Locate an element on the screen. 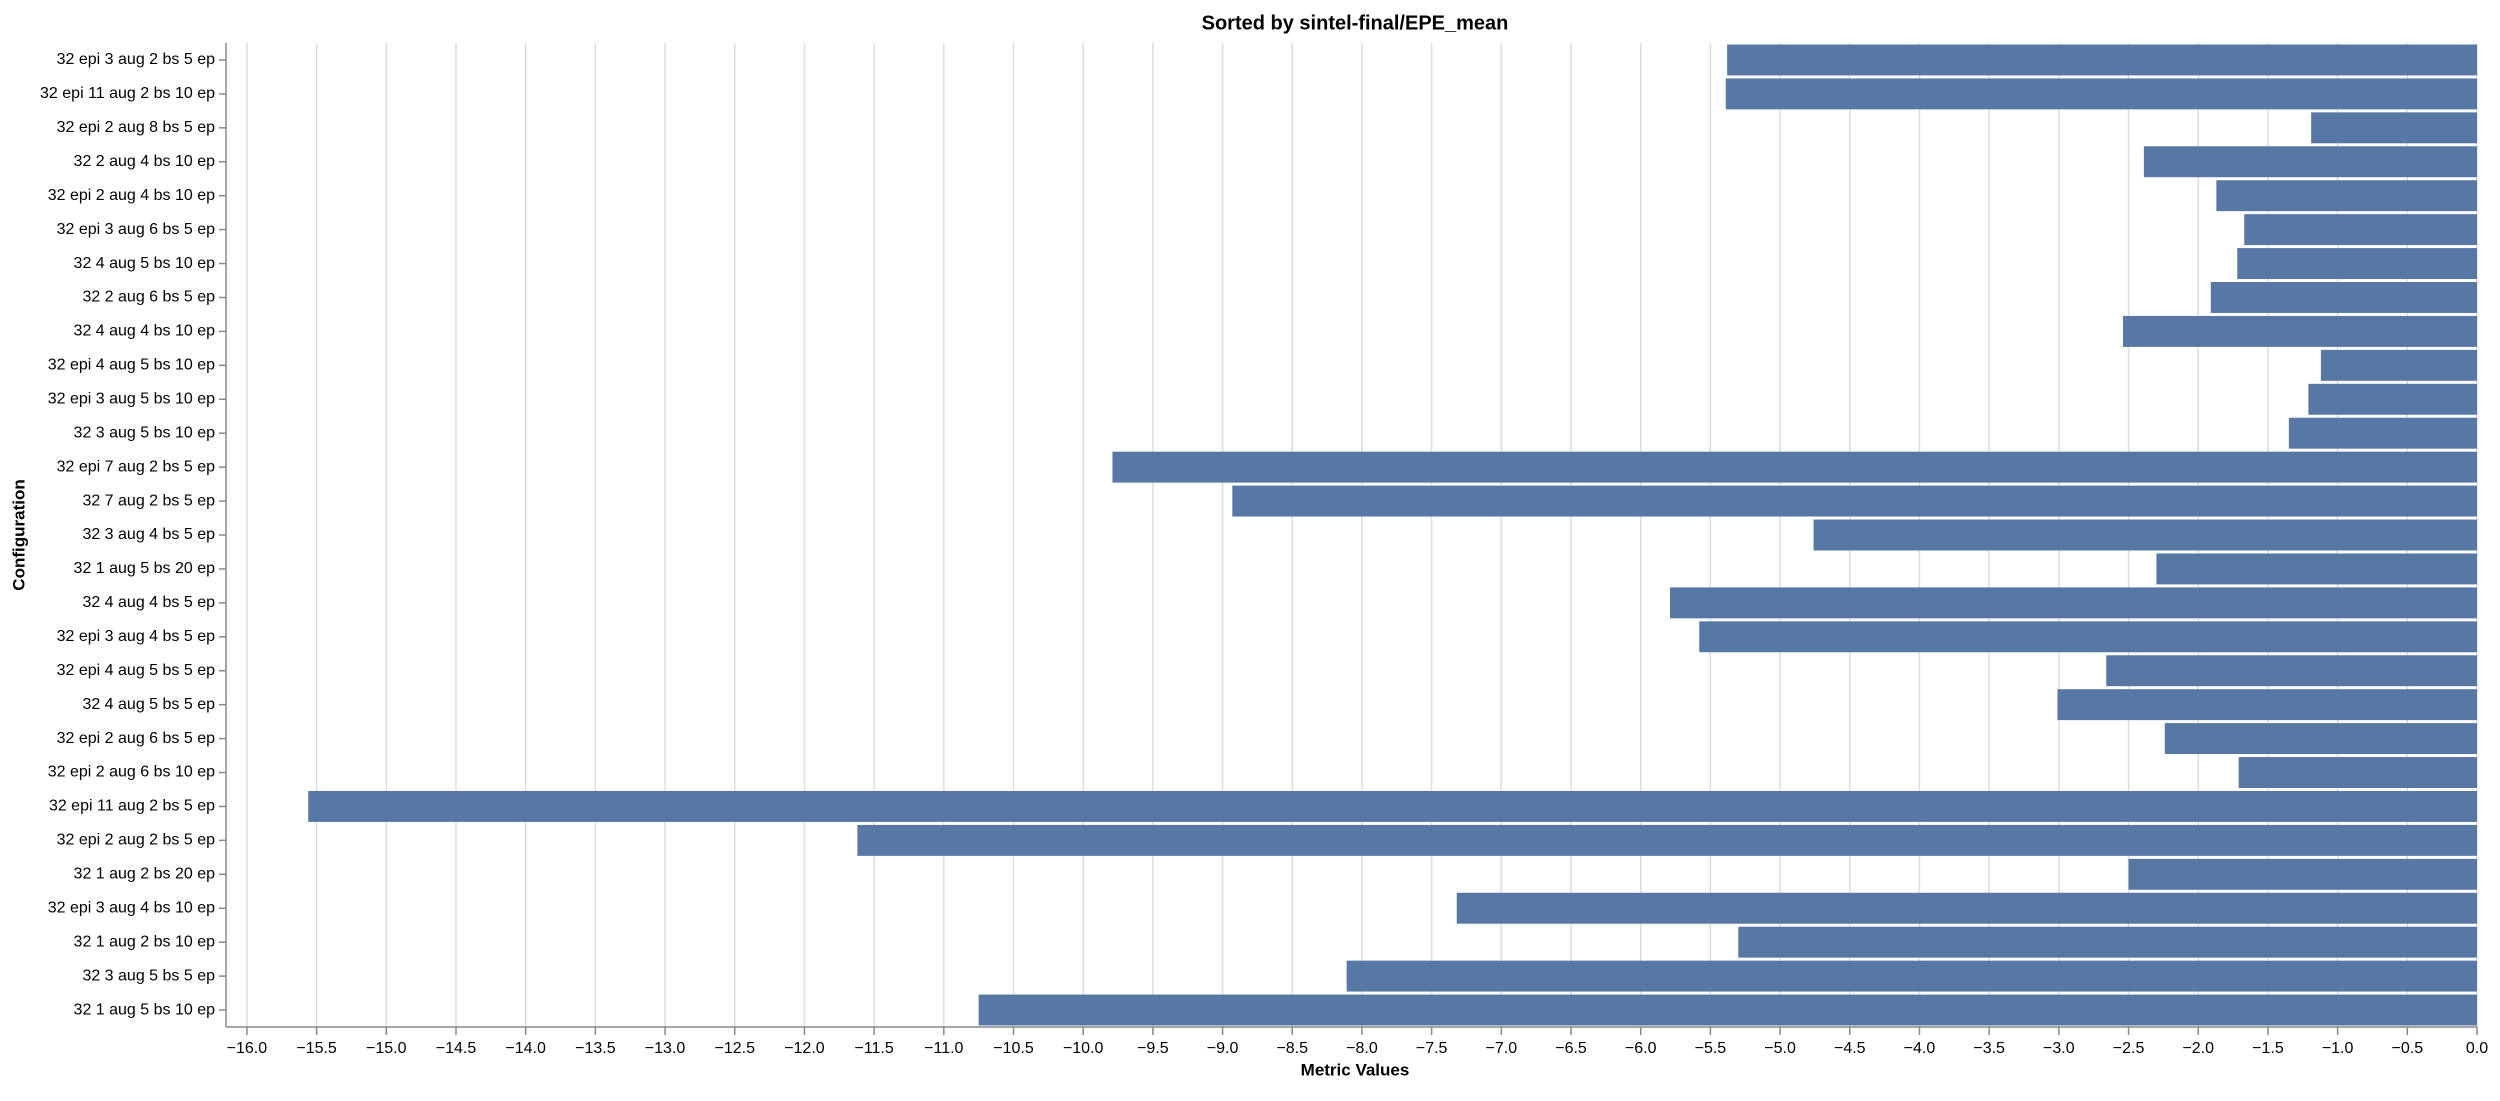 Image resolution: width=2500 pixels, height=1101 pixels. x-tick-label: −13.0 is located at coordinates (665, 1048).